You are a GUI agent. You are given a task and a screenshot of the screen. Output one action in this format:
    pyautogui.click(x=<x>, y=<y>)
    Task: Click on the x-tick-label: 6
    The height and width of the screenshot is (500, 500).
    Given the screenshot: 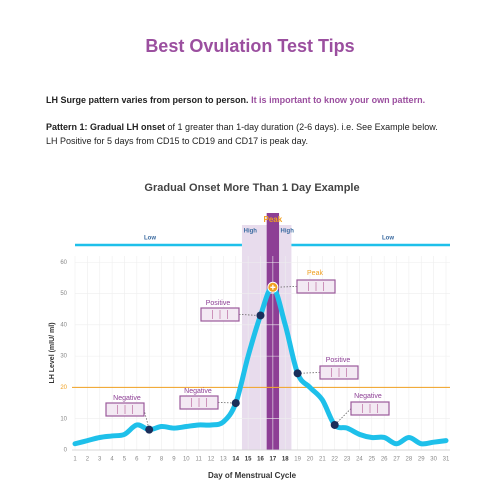 What is the action you would take?
    pyautogui.click(x=137, y=460)
    